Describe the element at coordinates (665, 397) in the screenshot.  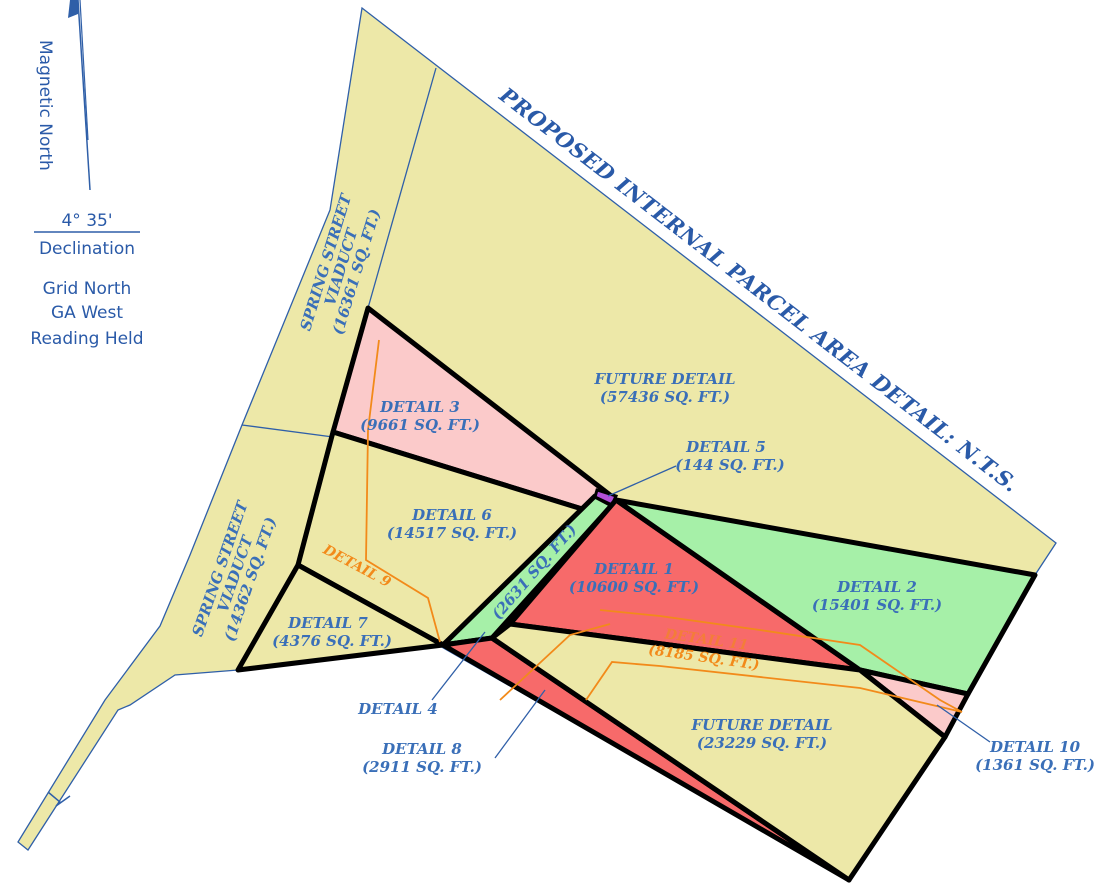
I see `svg-text: (57436 SQ. FT.)` at that location.